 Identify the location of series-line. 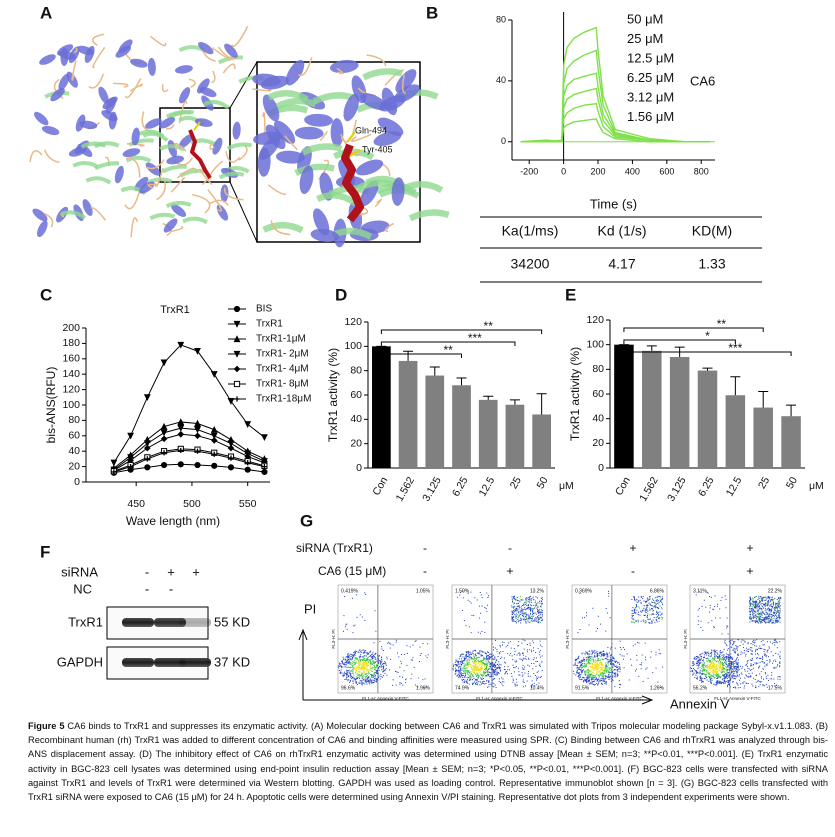
(189, 452).